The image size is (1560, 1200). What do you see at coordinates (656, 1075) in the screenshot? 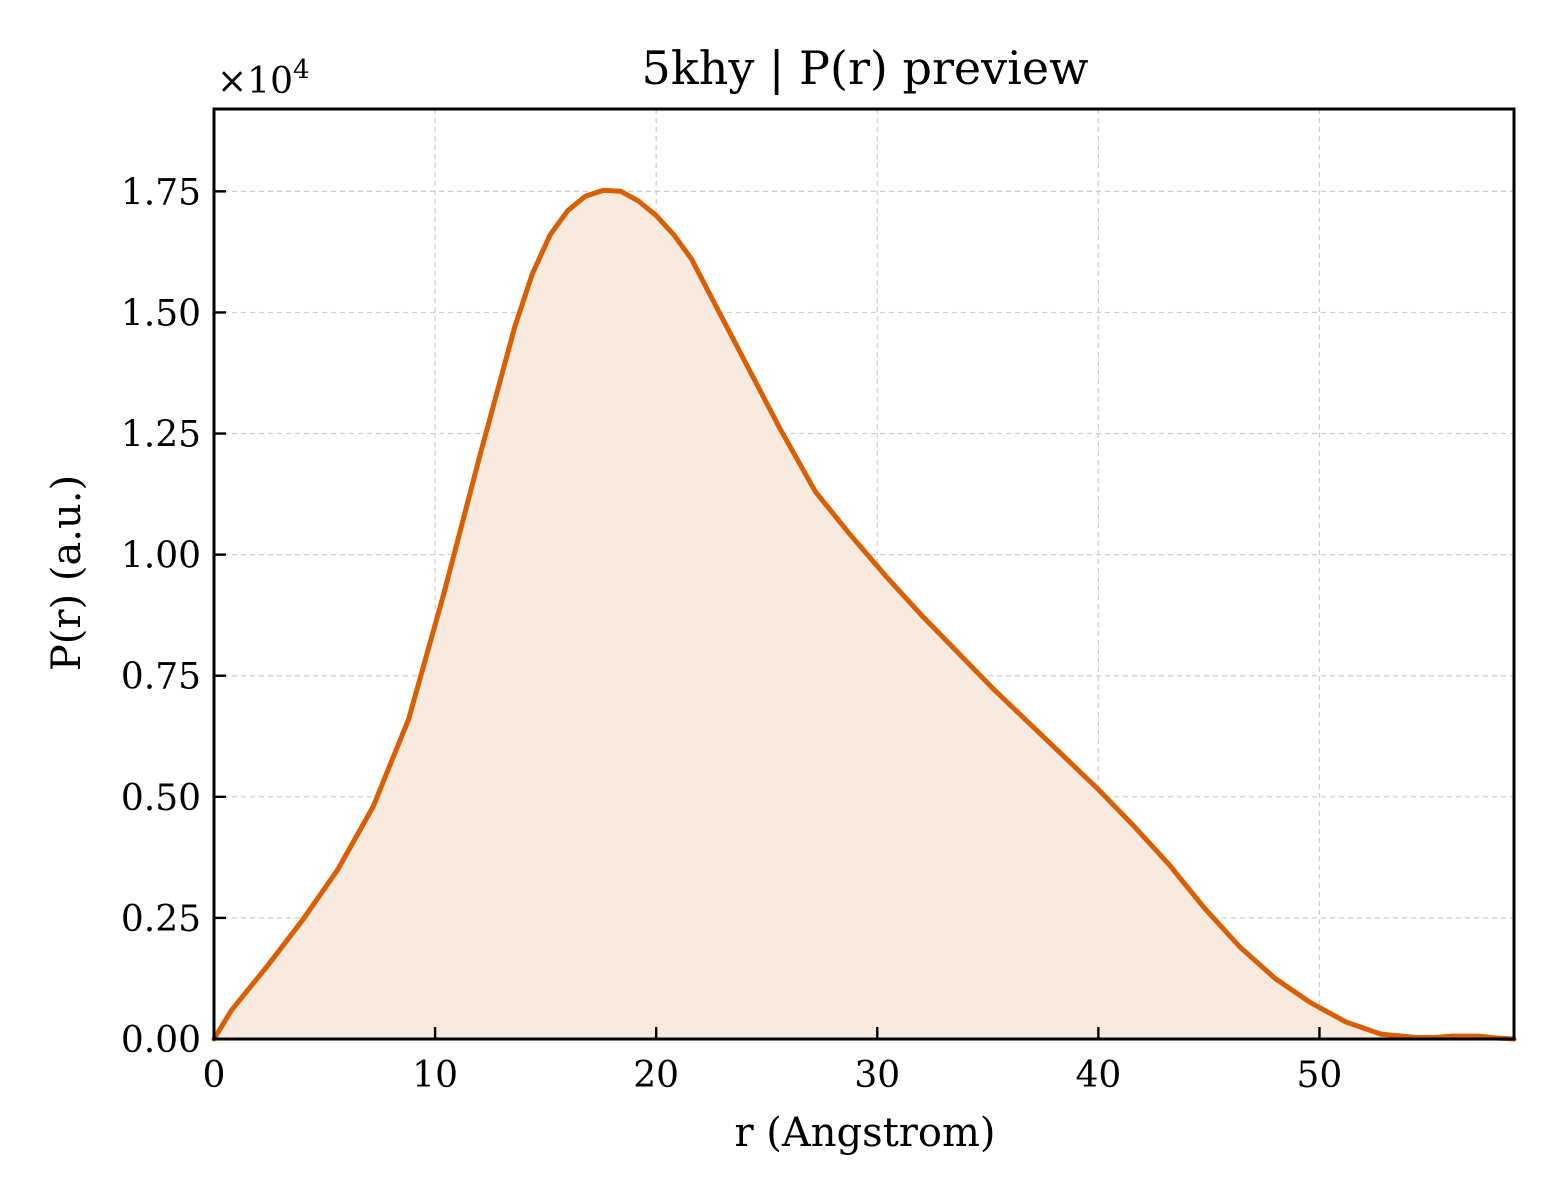
I see `x-tick-label: 20` at bounding box center [656, 1075].